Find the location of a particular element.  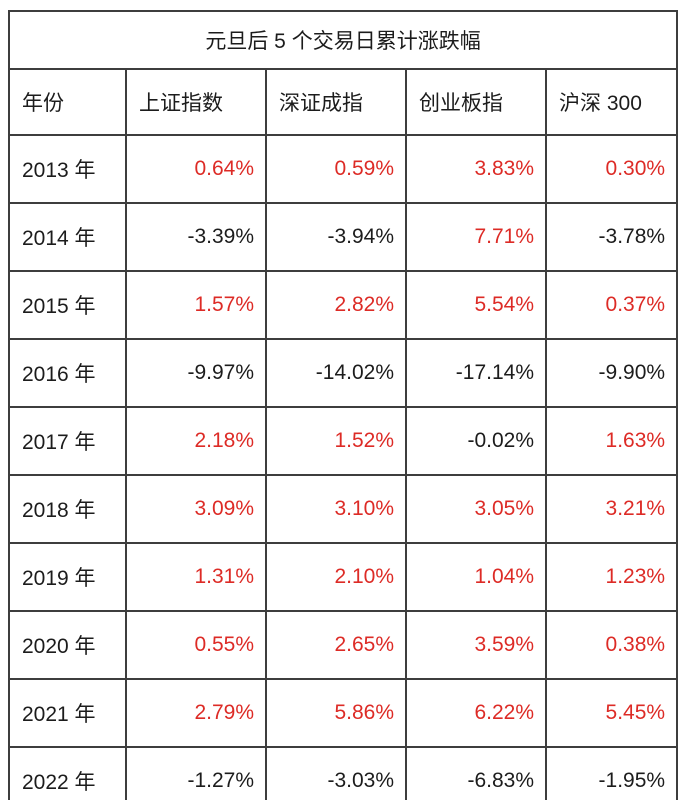

value-cell: 1.57% is located at coordinates (196, 305).